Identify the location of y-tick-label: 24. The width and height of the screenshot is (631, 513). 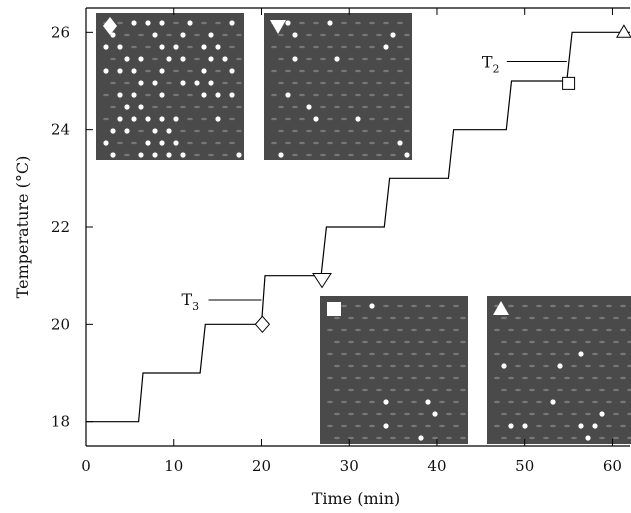
(60, 130).